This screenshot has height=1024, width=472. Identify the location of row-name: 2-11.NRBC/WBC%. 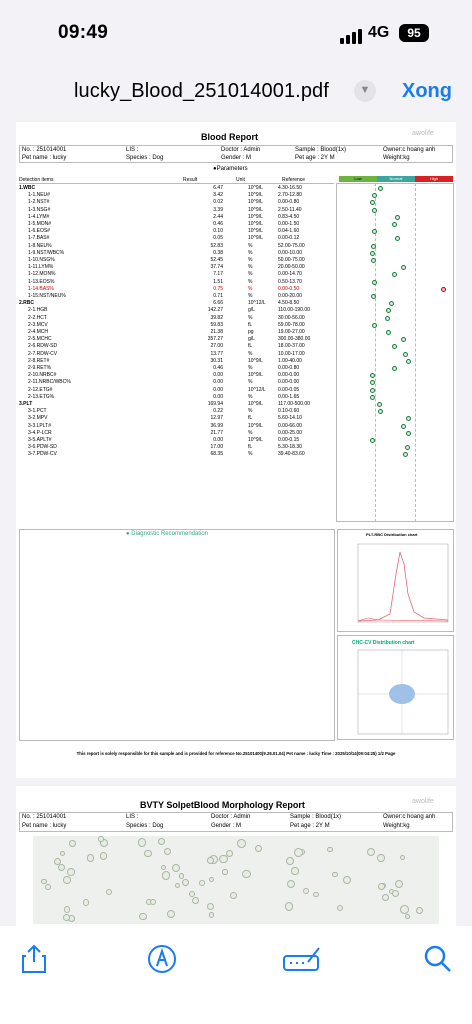
(49, 382).